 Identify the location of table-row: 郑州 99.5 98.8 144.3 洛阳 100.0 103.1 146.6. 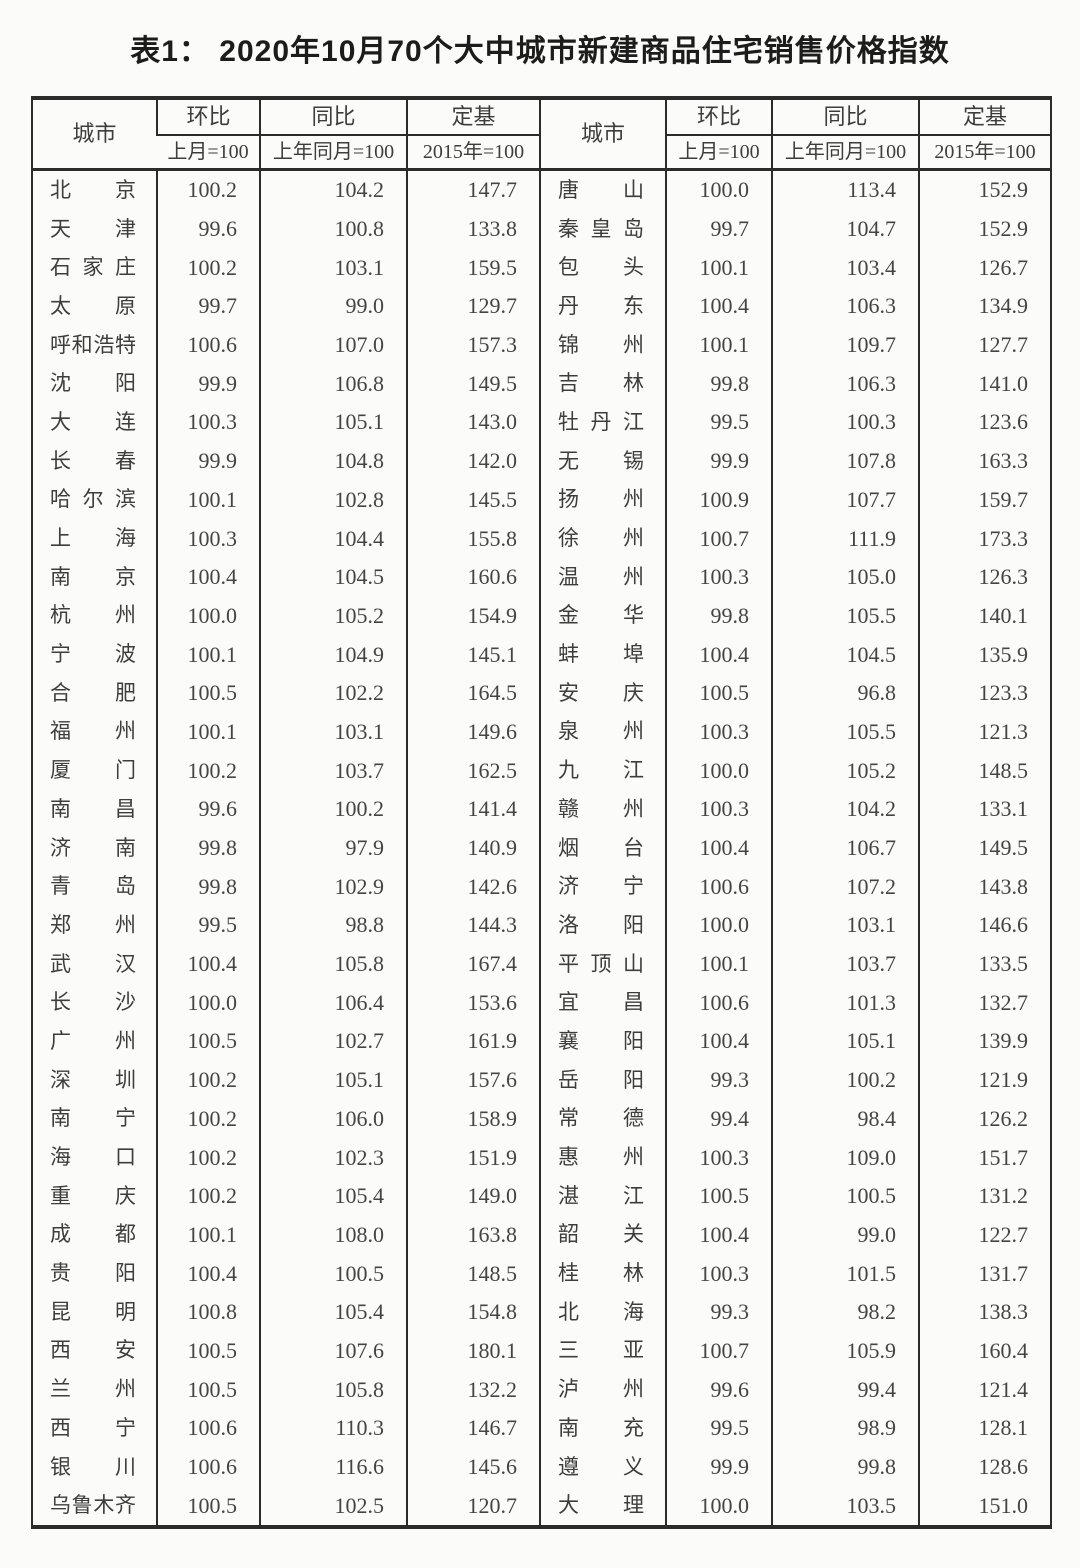
(541, 925).